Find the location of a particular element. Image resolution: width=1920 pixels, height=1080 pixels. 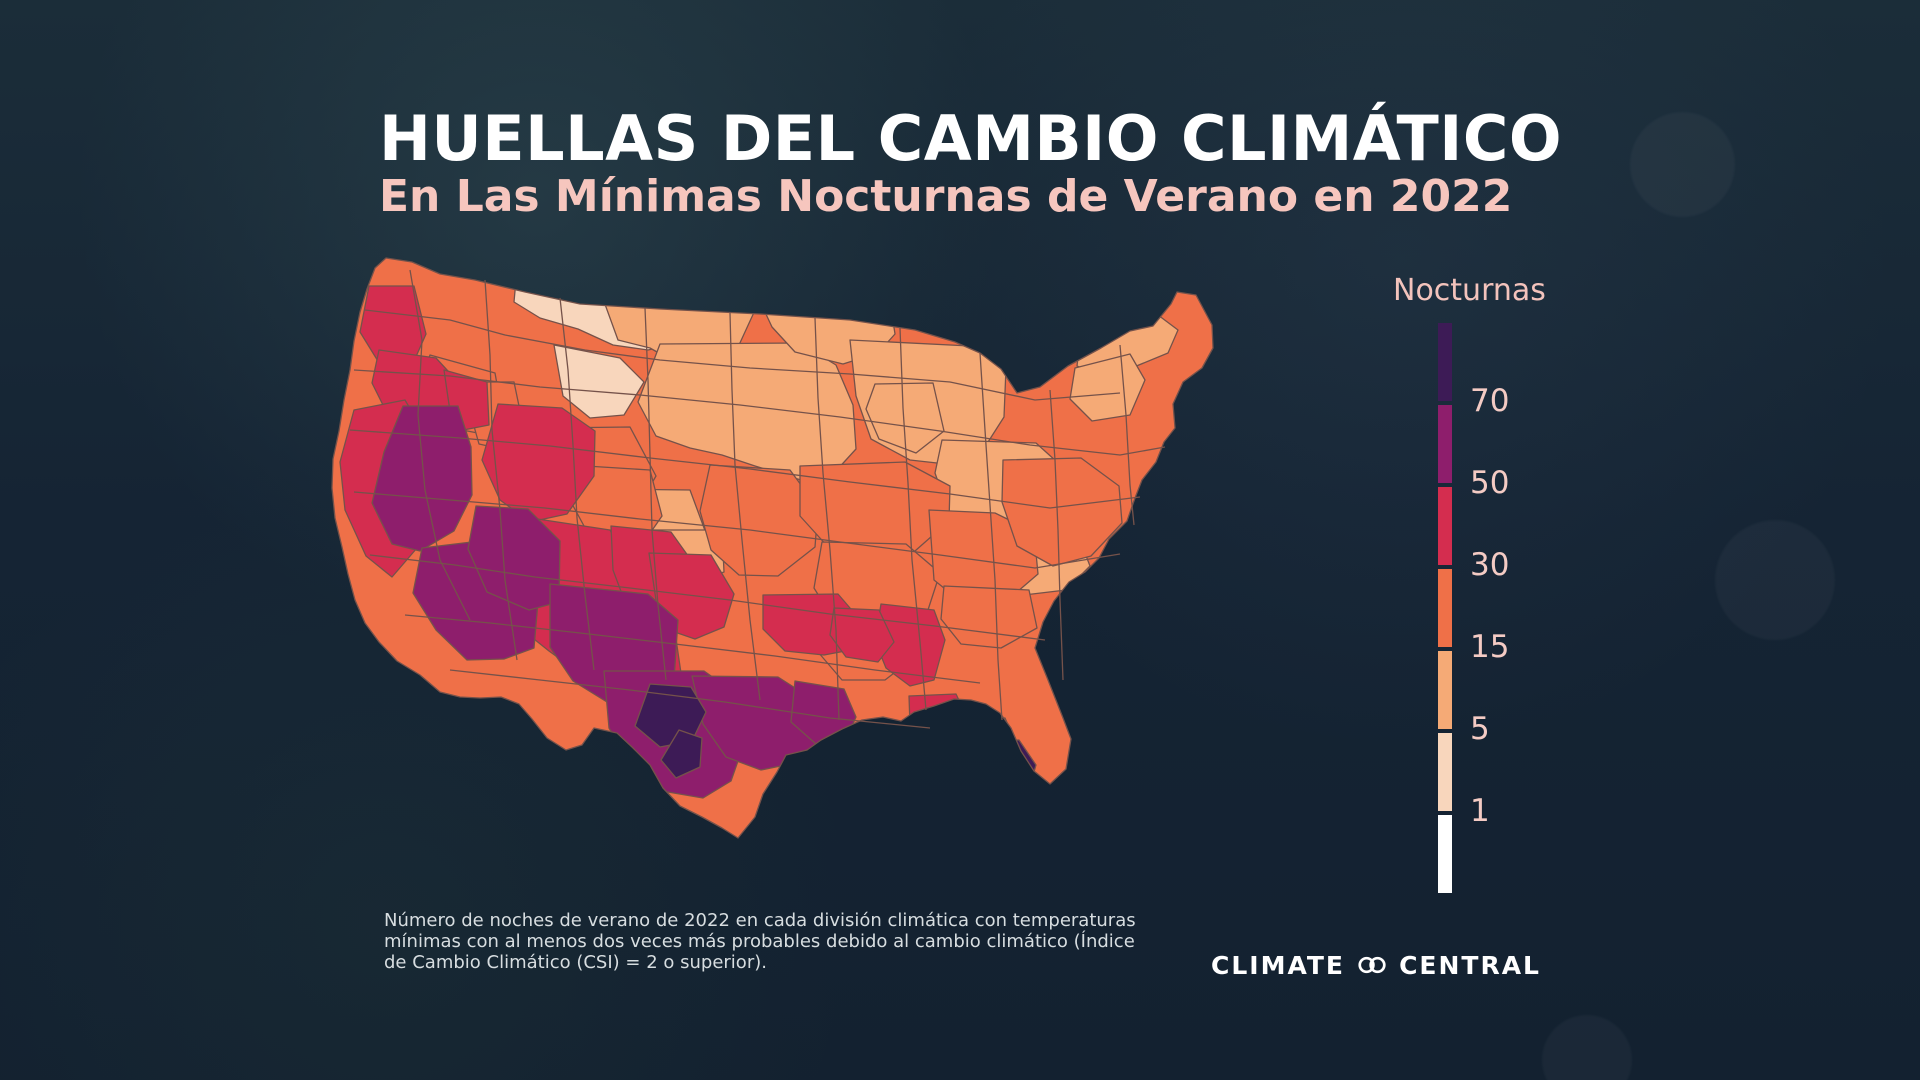

legend-label-5: 5 is located at coordinates (1480, 729).